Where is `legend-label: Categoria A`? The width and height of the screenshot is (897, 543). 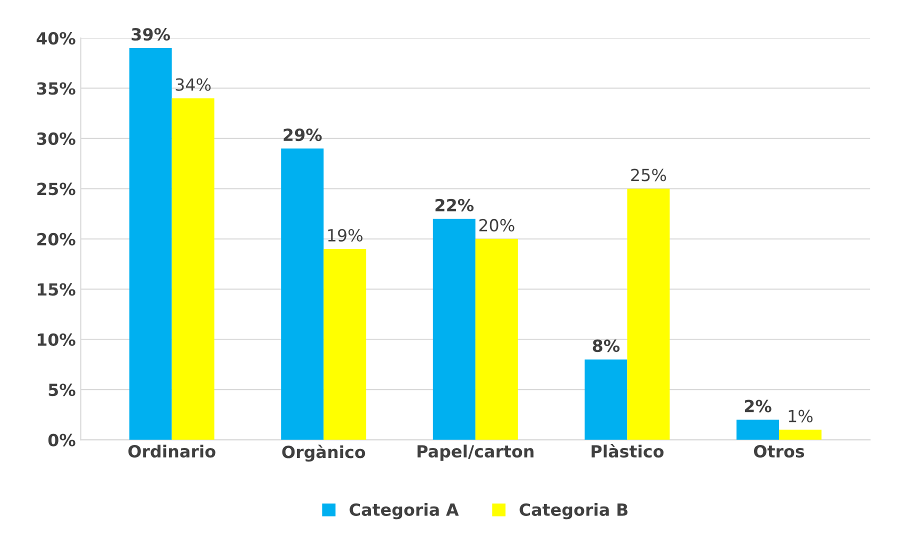
legend-label: Categoria A is located at coordinates (404, 511).